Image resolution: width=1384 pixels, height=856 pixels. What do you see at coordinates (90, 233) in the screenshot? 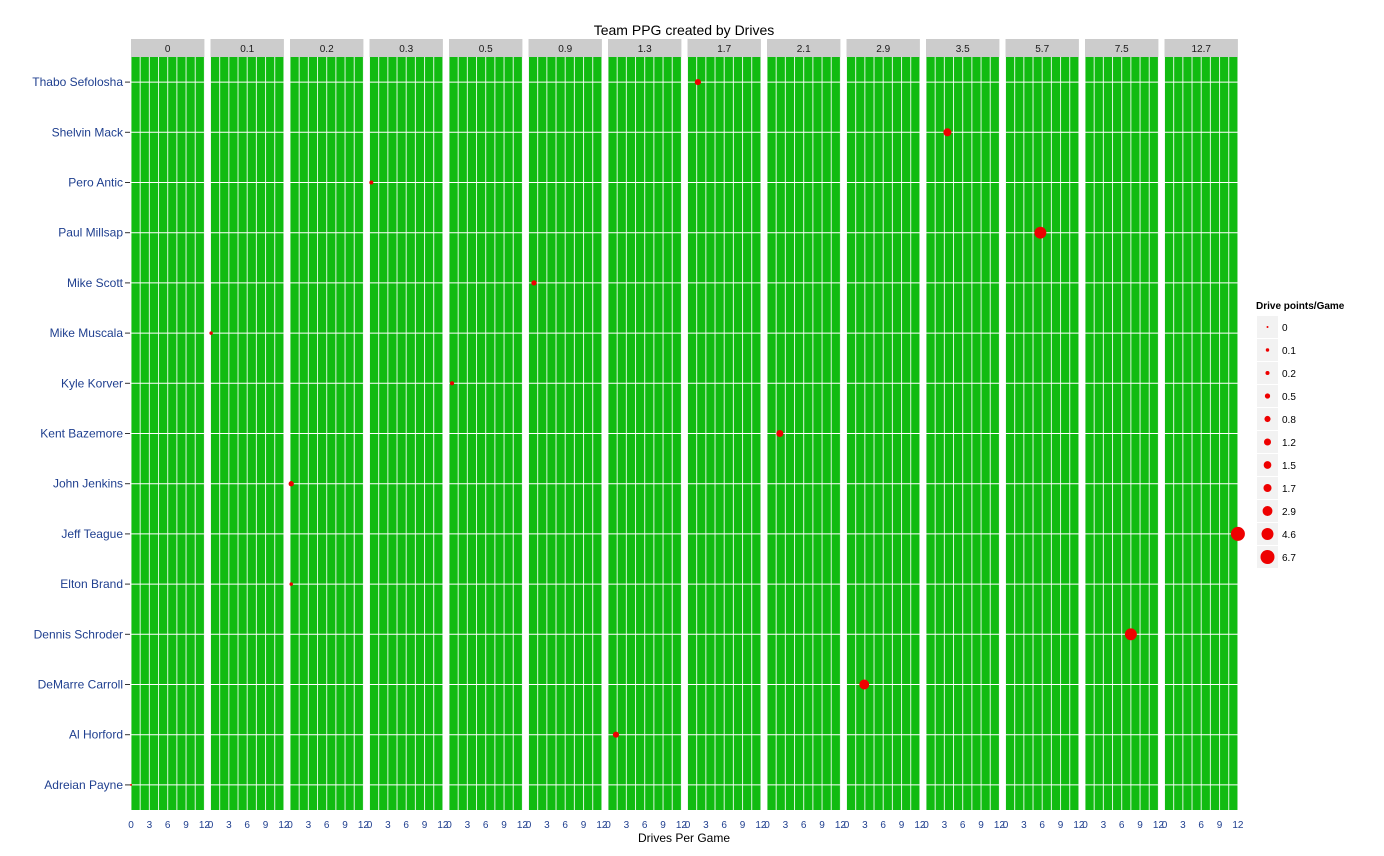
I see `y-tick-label: Paul Millsap` at bounding box center [90, 233].